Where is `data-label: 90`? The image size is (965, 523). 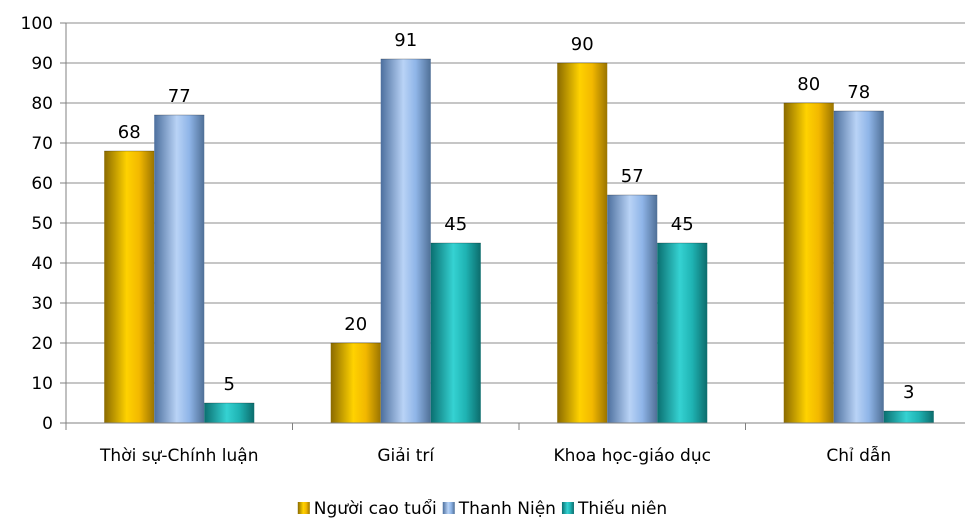
data-label: 90 is located at coordinates (582, 44).